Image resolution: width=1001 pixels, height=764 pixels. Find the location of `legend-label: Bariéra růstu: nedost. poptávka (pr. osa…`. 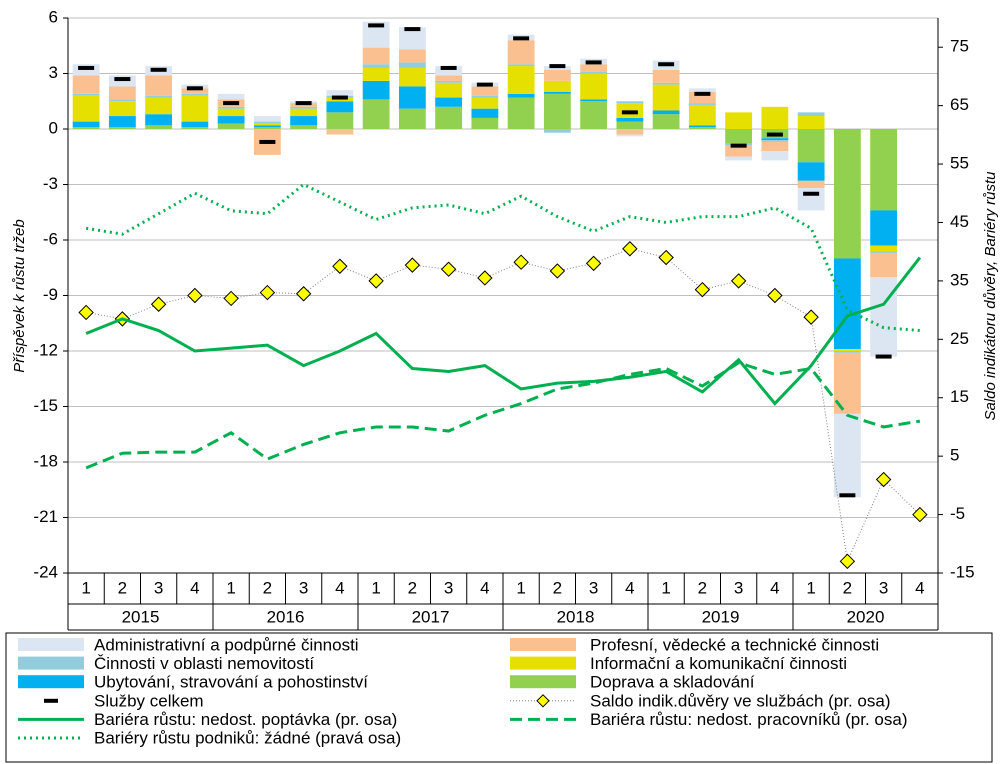

legend-label: Bariéra růstu: nedost. poptávka (pr. osa… is located at coordinates (245, 719).